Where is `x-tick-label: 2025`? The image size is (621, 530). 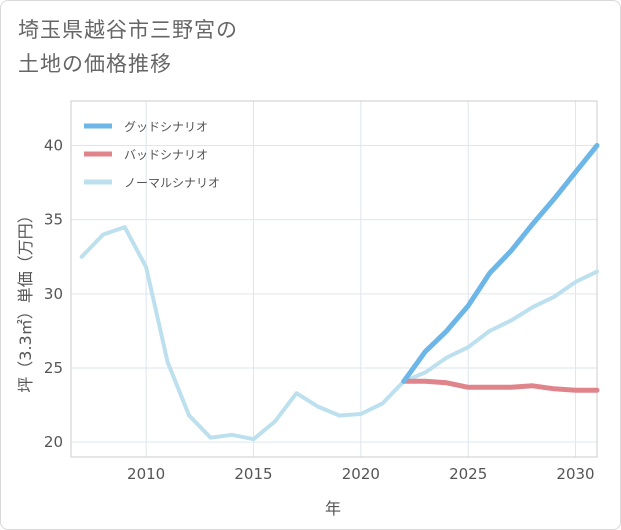
x-tick-label: 2025 is located at coordinates (468, 474).